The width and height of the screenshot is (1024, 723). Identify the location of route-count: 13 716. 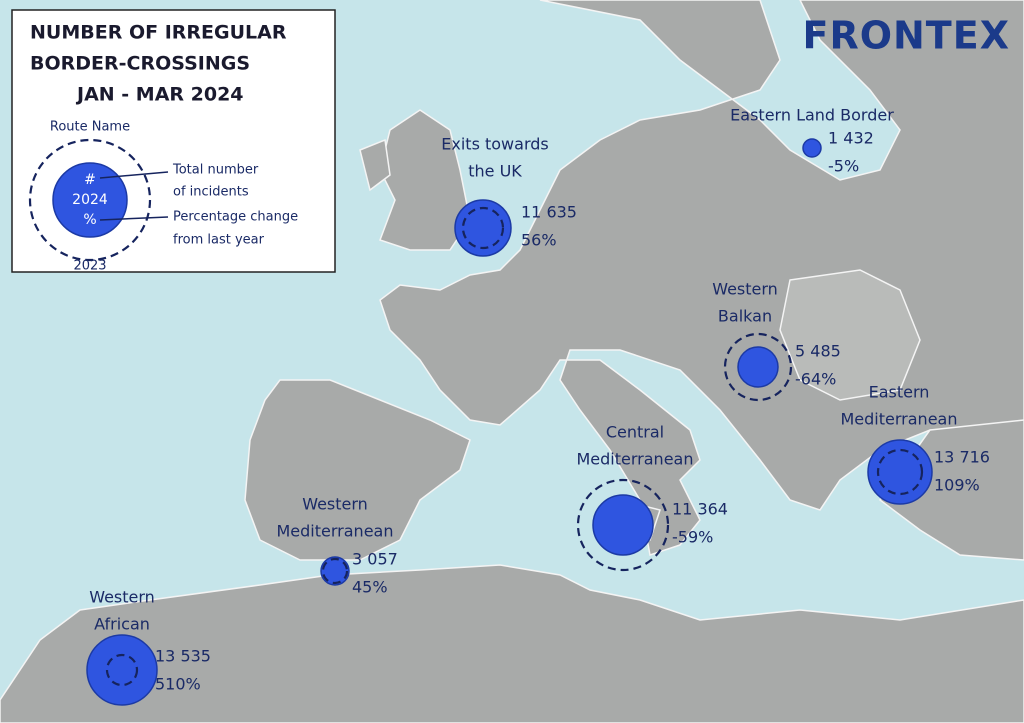
(962, 457).